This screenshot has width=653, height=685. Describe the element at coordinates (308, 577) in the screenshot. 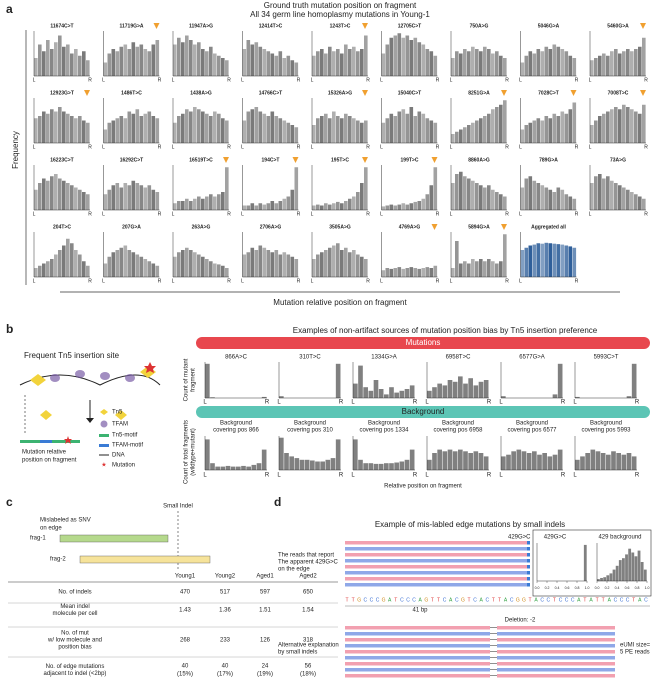

I see `column-header: Aged2` at that location.